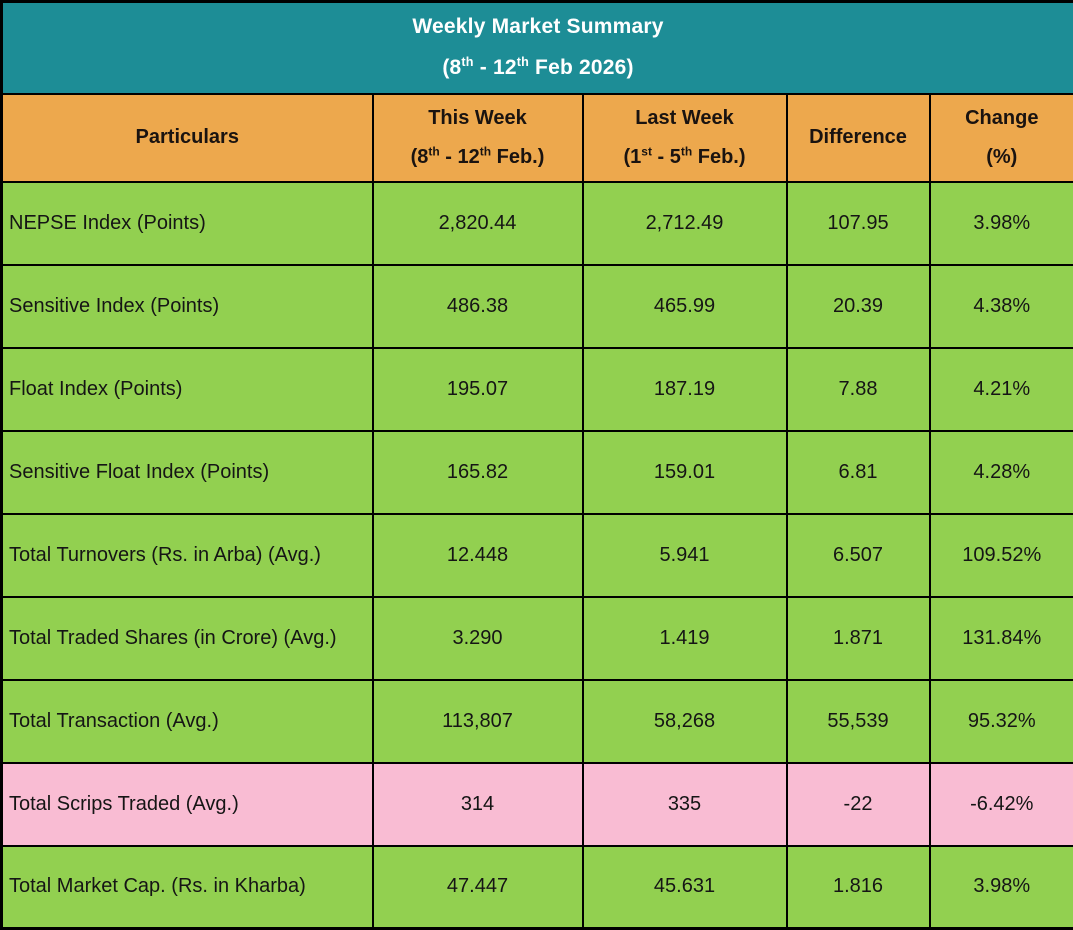  Describe the element at coordinates (684, 638) in the screenshot. I see `cell-last-week: 1.419` at that location.